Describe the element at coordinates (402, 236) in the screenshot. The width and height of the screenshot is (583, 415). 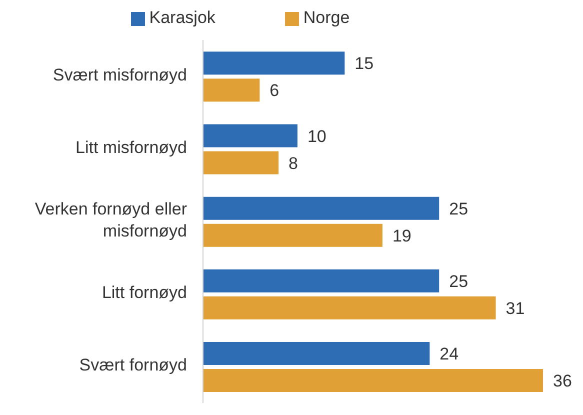
I see `data-label: 19` at that location.